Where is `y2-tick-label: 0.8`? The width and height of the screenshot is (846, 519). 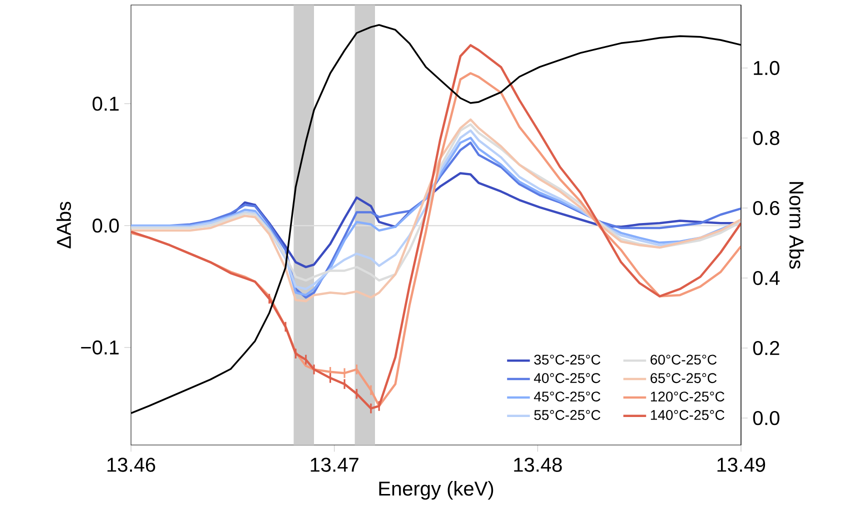
y2-tick-label: 0.8 is located at coordinates (766, 138).